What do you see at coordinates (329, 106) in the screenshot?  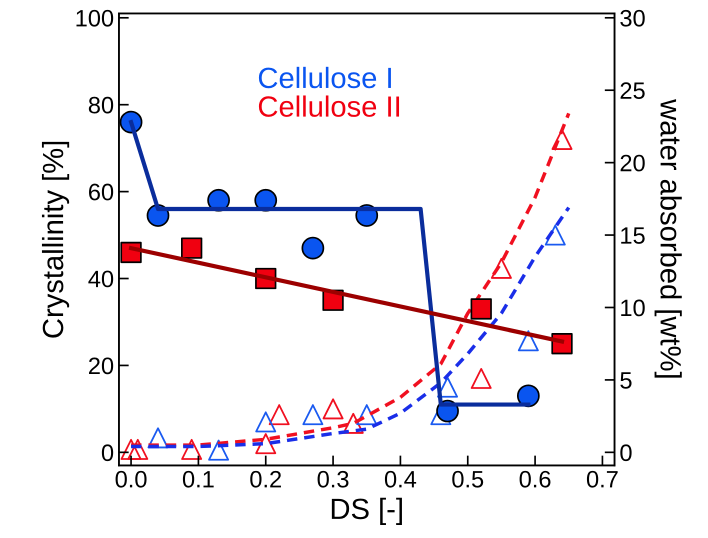 I see `text: Cellulose II` at bounding box center [329, 106].